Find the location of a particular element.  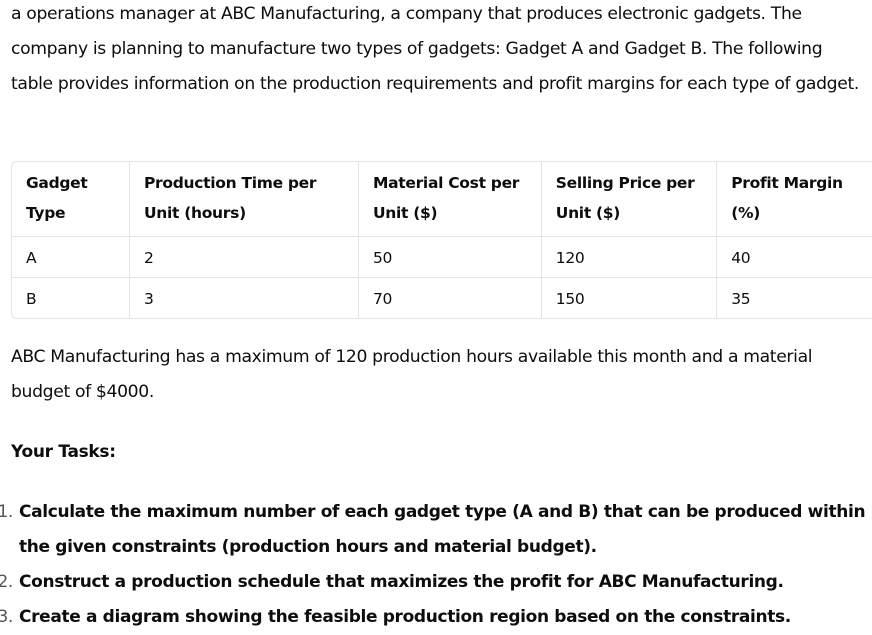

table-row: B 3 70 150 35 is located at coordinates (442, 298).